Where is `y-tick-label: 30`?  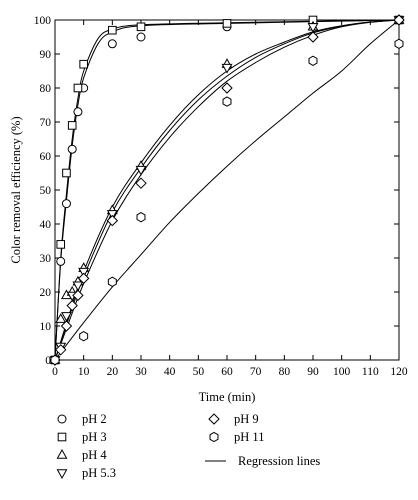 y-tick-label: 30 is located at coordinates (46, 259).